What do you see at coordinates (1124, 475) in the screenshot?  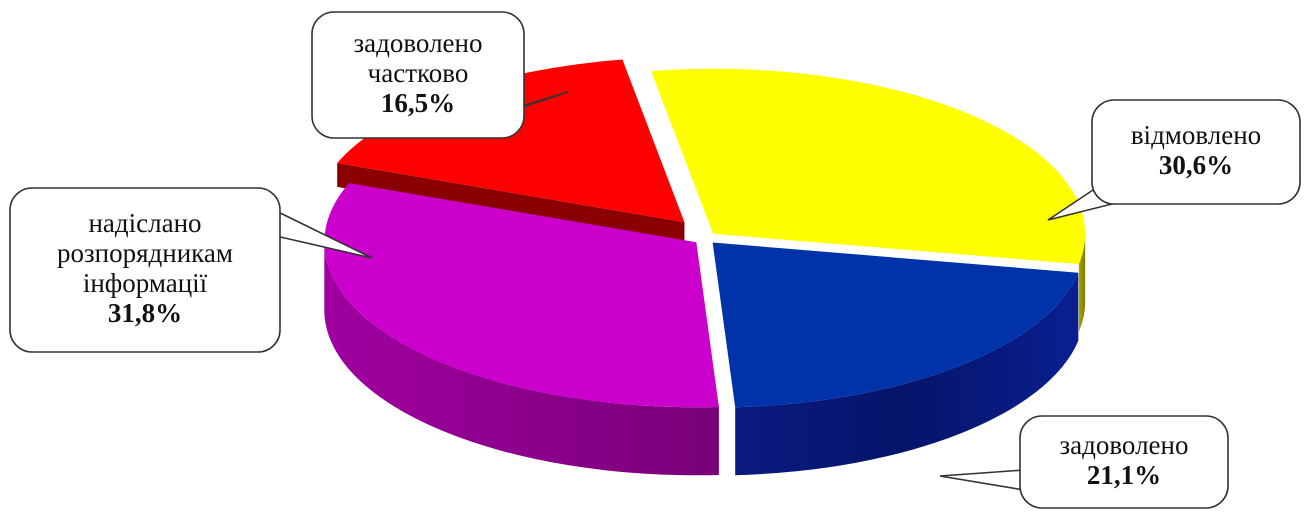 I see `callout-value: 21,1%` at bounding box center [1124, 475].